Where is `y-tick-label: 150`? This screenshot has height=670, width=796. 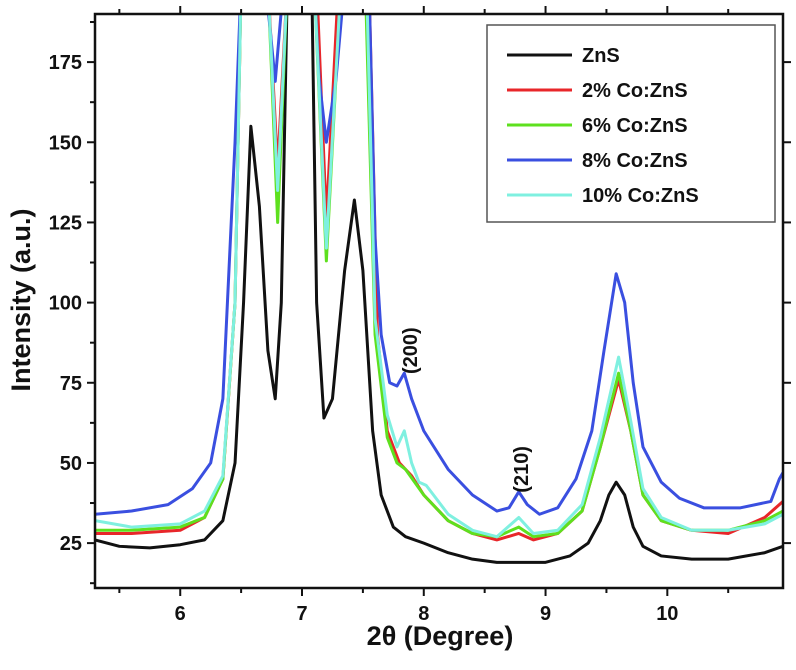
y-tick-label: 150 is located at coordinates (65, 143).